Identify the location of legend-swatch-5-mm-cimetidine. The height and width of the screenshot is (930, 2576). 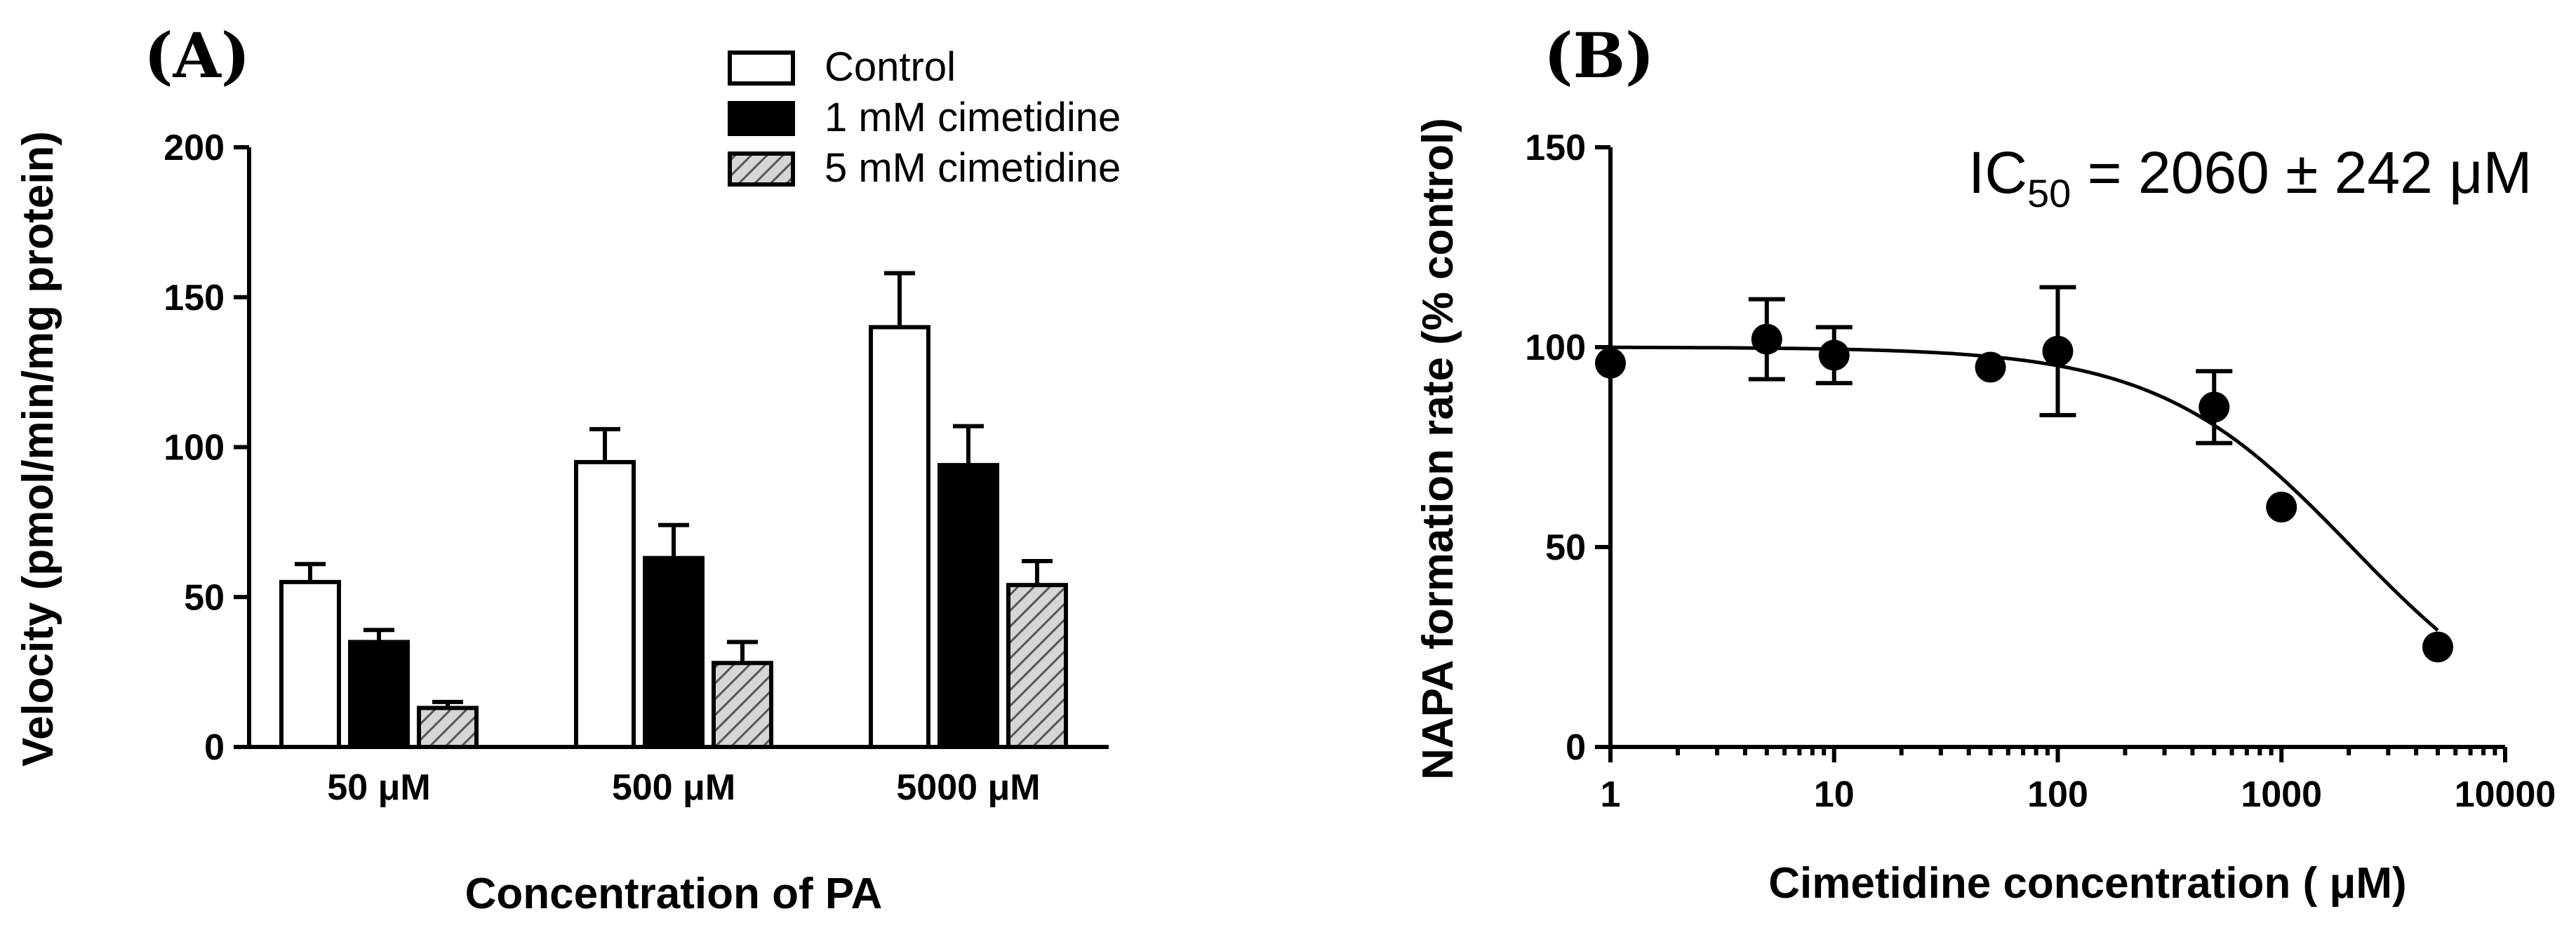
(762, 169).